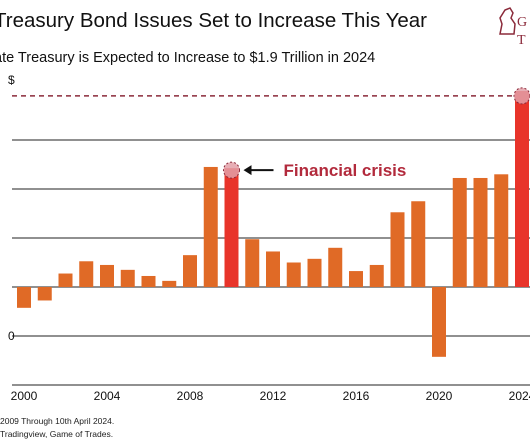  I want to click on annotation: Financial crisis, so click(325, 170).